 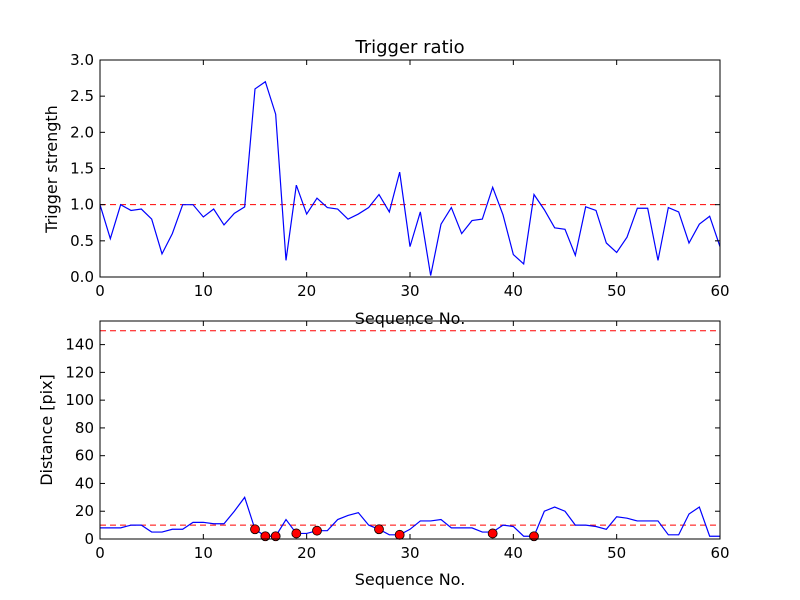 What do you see at coordinates (82, 60) in the screenshot?
I see `y-tick-label: 3.0` at bounding box center [82, 60].